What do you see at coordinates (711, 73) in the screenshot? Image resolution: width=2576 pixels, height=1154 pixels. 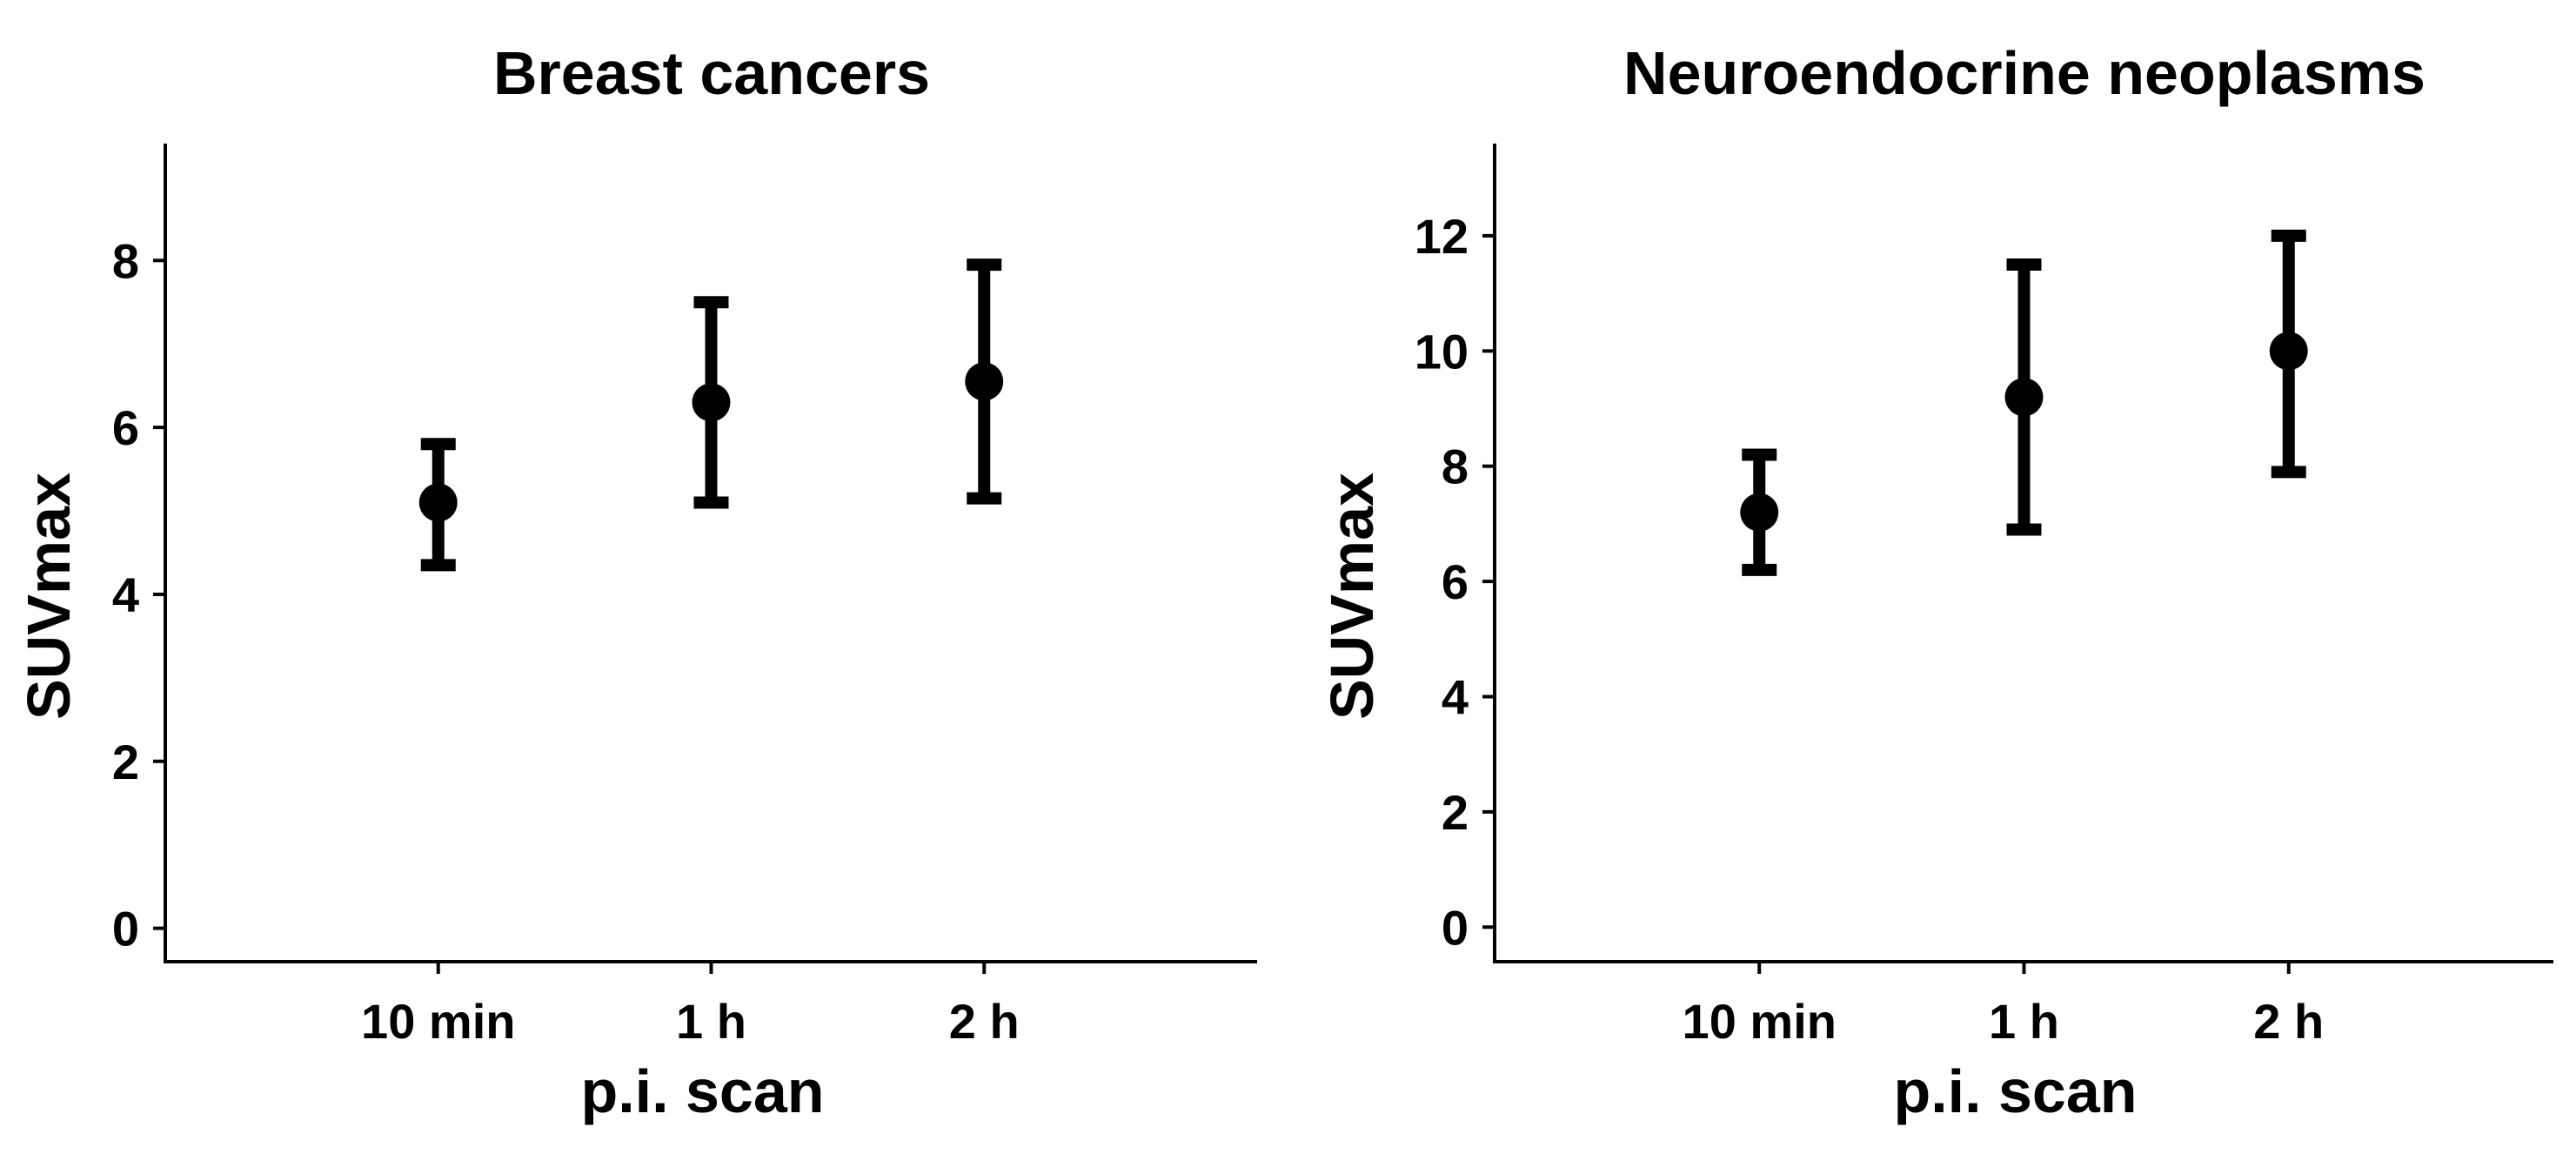 I see `chart-title: Breast cancers` at bounding box center [711, 73].